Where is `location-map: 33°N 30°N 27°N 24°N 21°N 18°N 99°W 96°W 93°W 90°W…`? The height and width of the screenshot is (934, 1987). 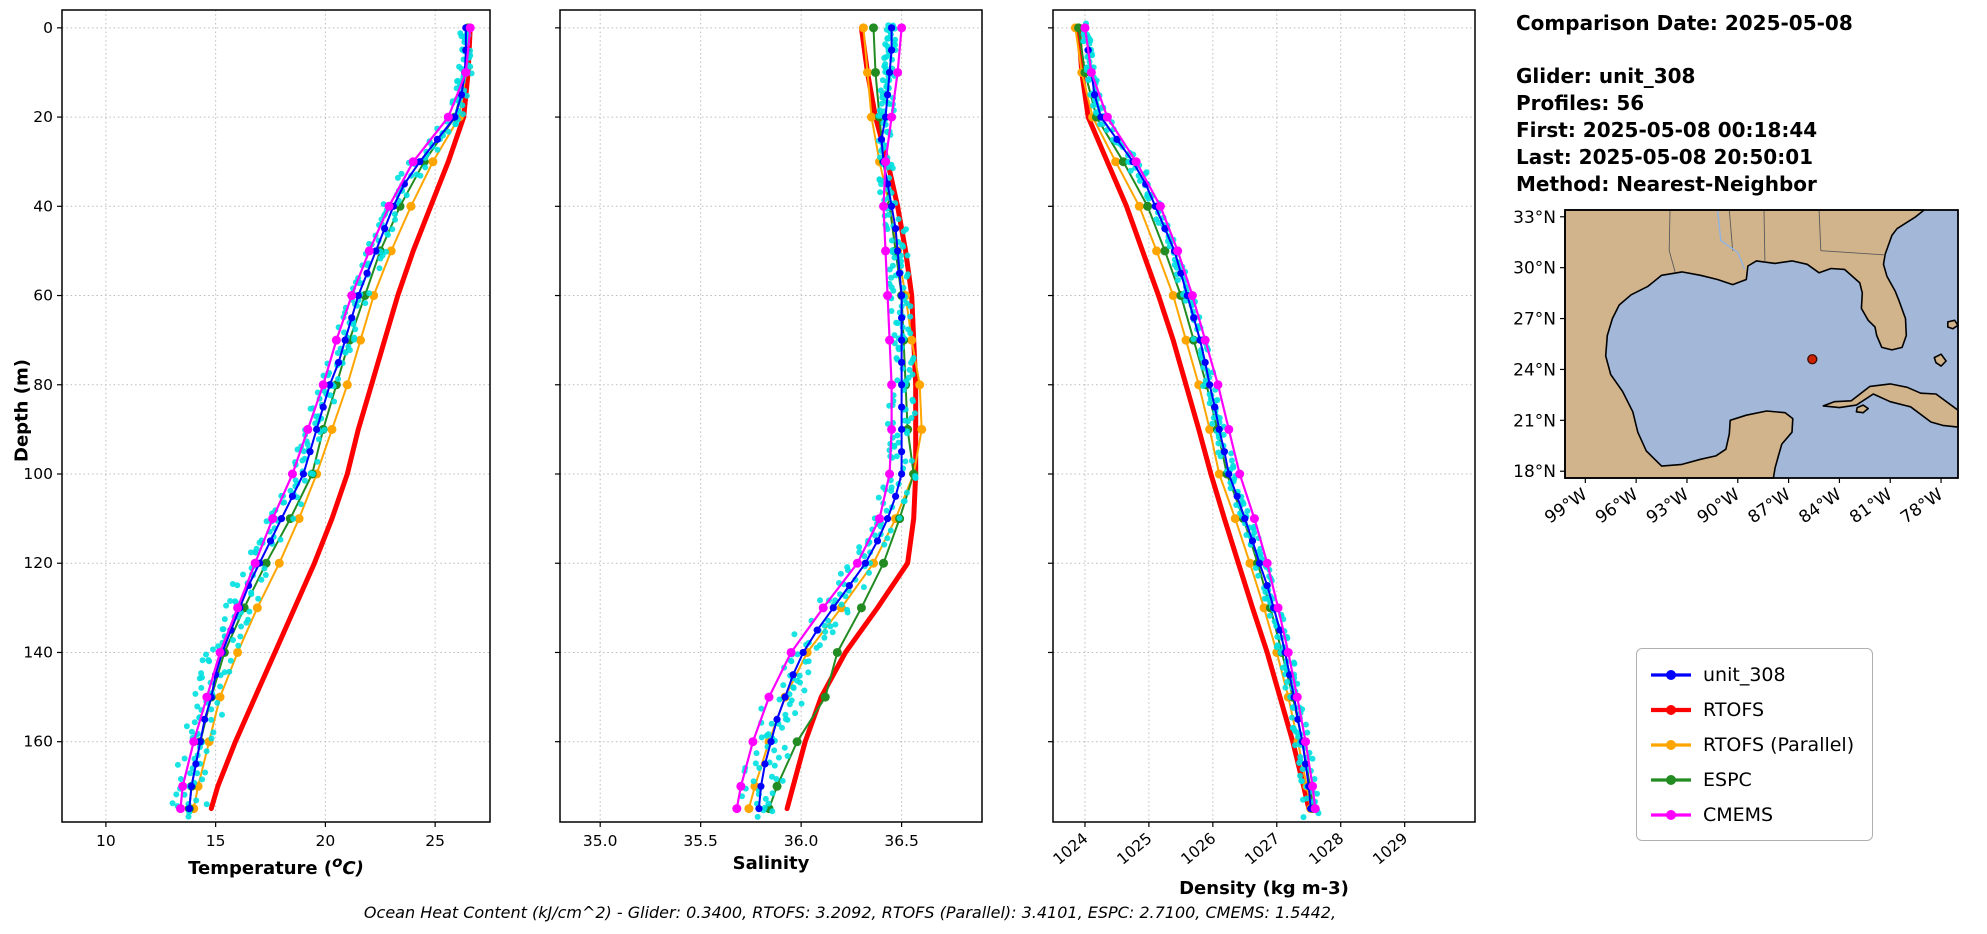 location-map: 33°N 30°N 27°N 24°N 21°N 18°N 99°W 96°W 93°W 90°W… is located at coordinates (1736, 368).